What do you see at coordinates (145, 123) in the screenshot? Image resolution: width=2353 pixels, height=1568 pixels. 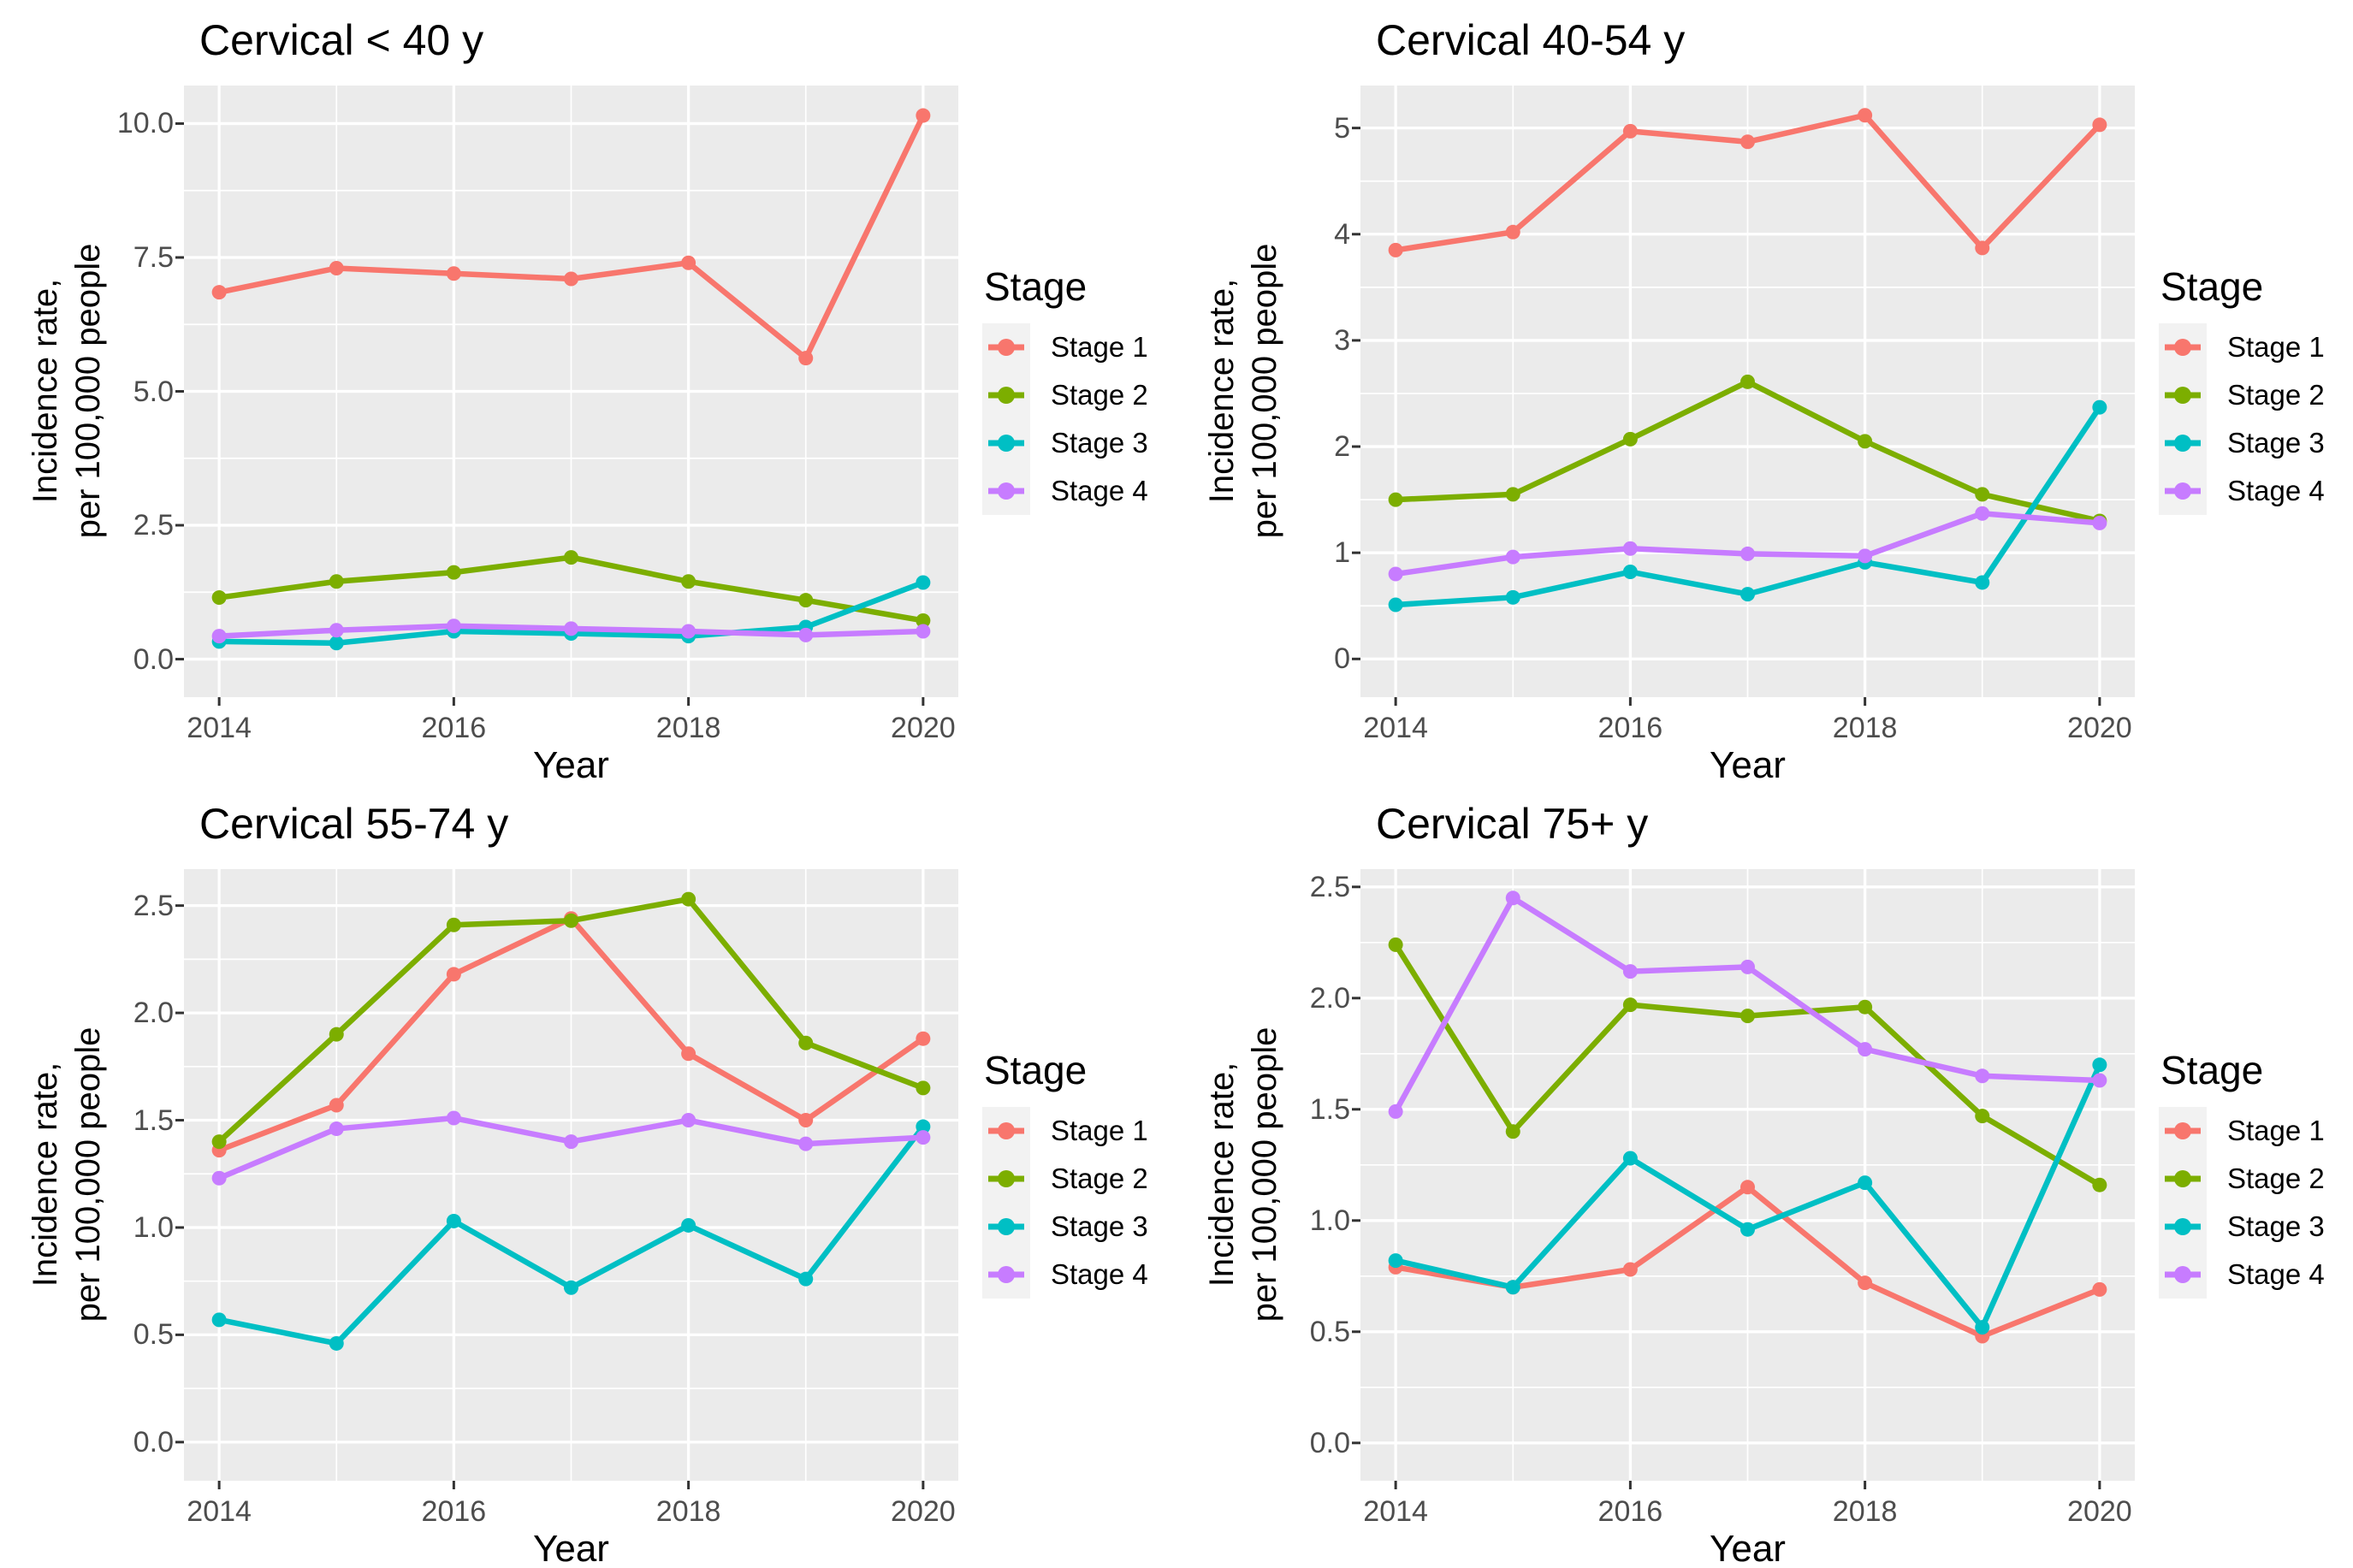 I see `y-tick-label: 10.0` at bounding box center [145, 123].